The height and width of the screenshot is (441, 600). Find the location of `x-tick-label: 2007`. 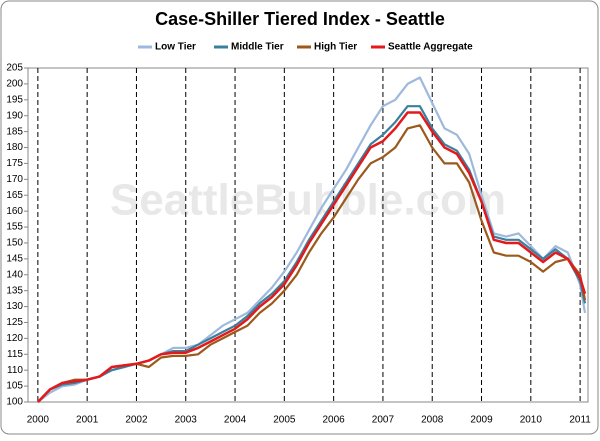

x-tick-label: 2007 is located at coordinates (383, 420).